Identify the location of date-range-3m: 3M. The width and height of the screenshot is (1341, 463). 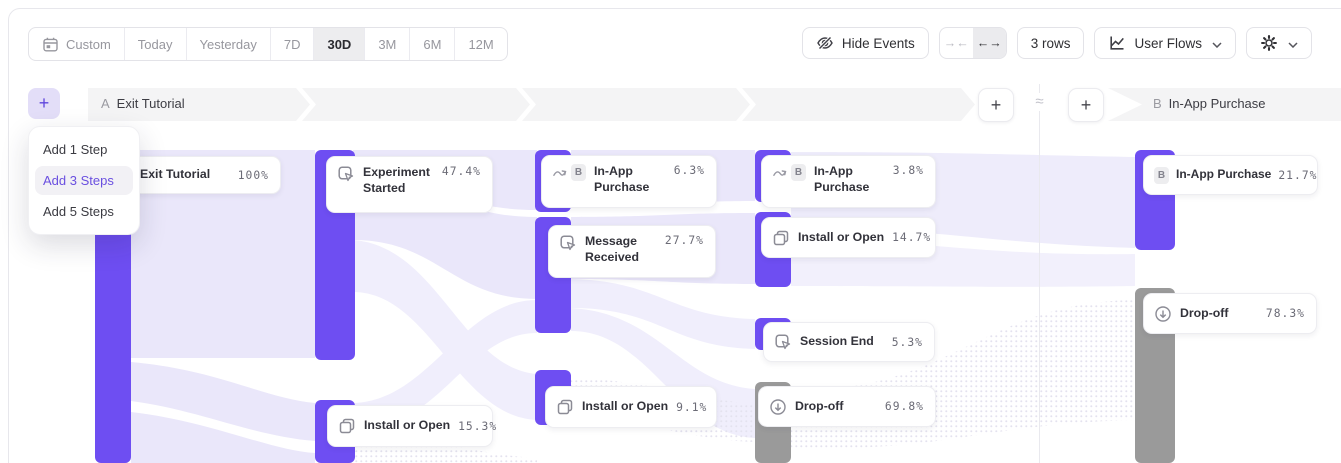
(388, 44).